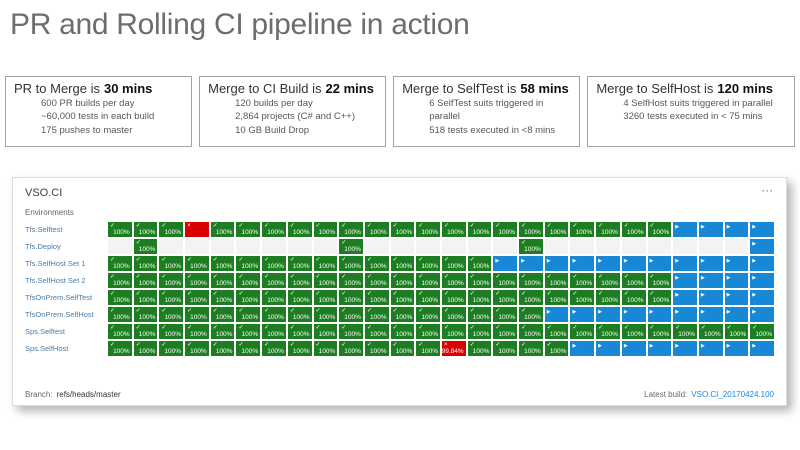 The image size is (800, 450). What do you see at coordinates (44, 229) in the screenshot?
I see `environment-link-tfs-selftest: Tfs.Selftest` at bounding box center [44, 229].